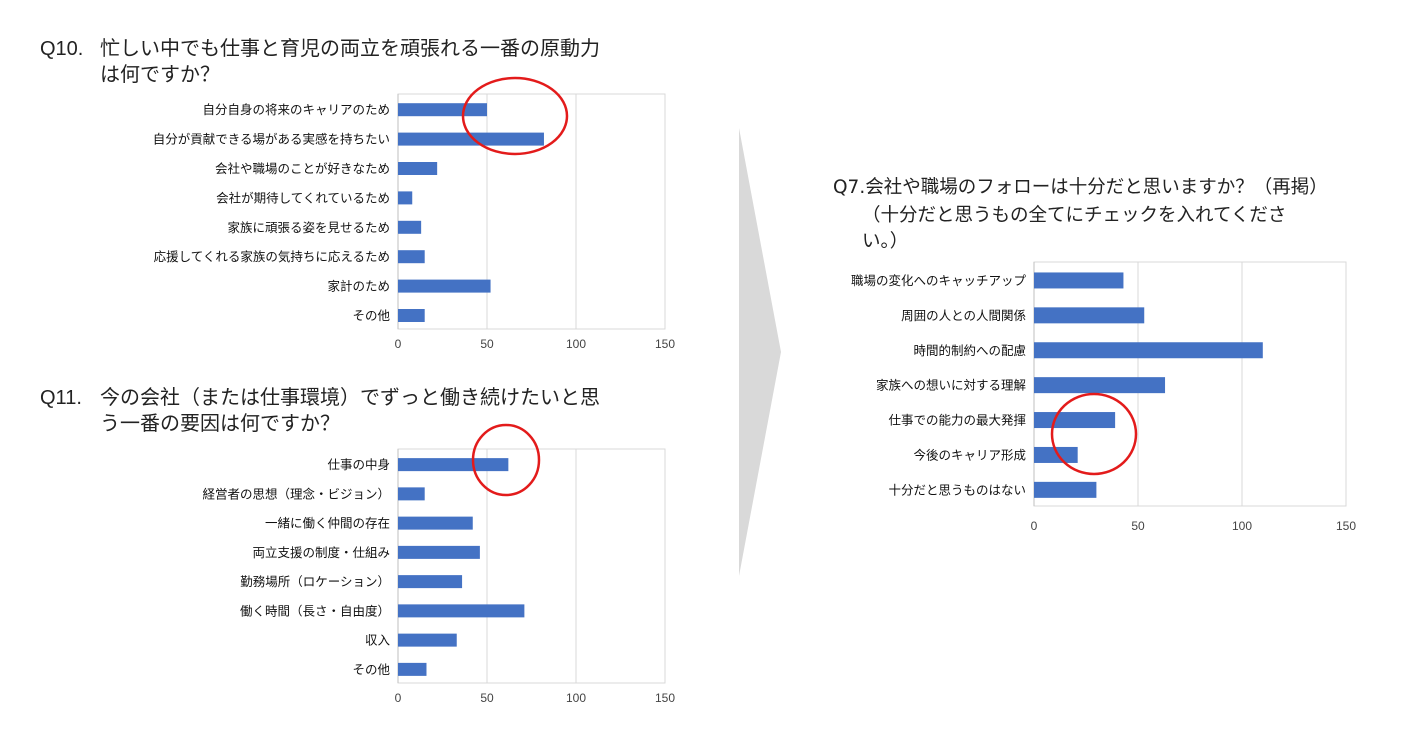 Image resolution: width=1426 pixels, height=748 pixels. Describe the element at coordinates (969, 454) in the screenshot. I see `q7-category-label: 今後のキャリア形成` at that location.